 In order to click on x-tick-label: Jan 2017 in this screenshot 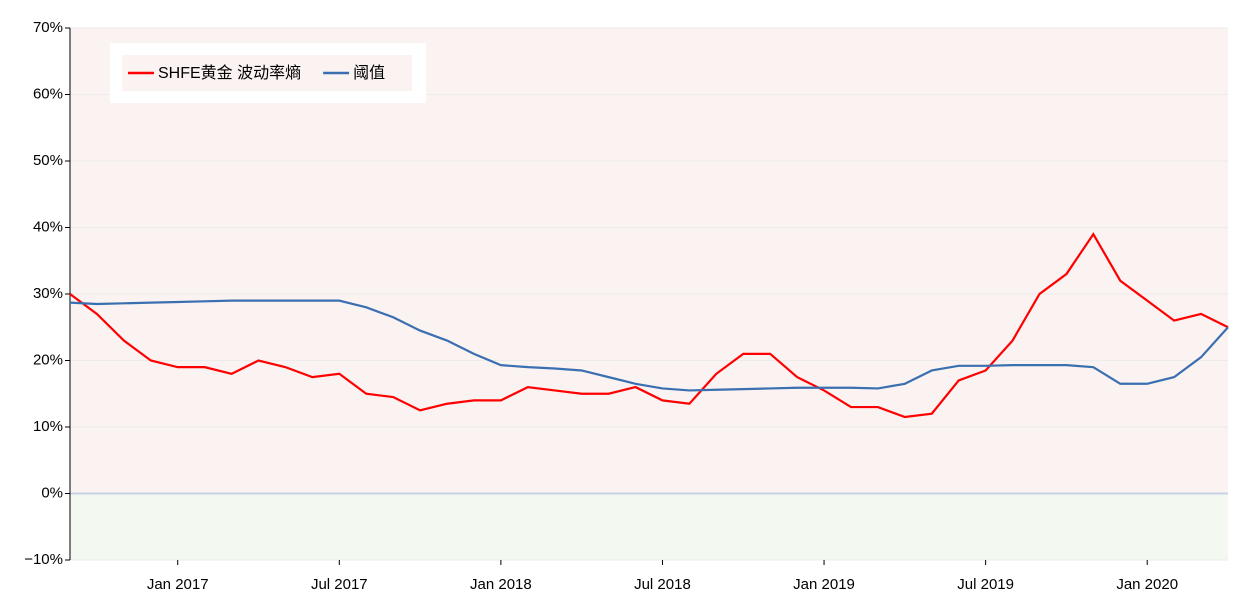, I will do `click(178, 584)`.